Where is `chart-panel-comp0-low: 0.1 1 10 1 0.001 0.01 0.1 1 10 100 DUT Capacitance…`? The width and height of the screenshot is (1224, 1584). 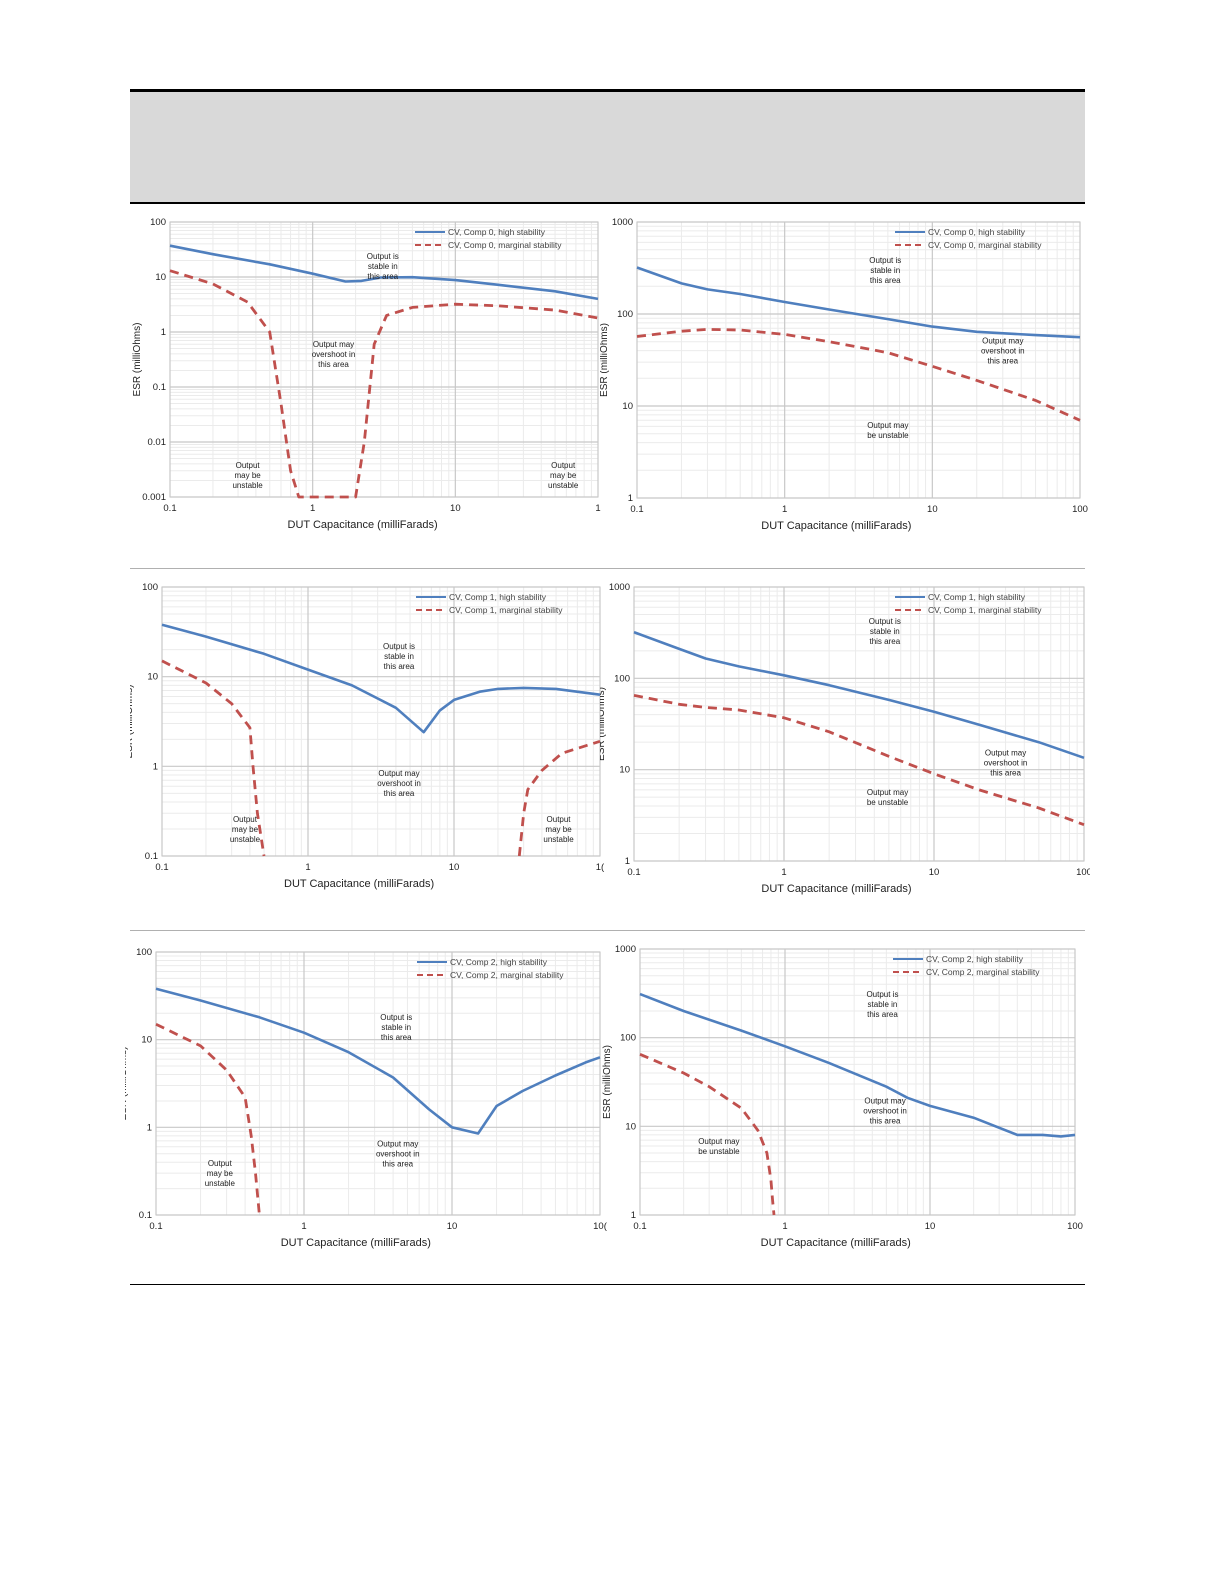
chart-panel-comp0-low: 0.1 1 10 1 0.001 0.01 0.1 1 10 100 DUT Capacitance… is located at coordinates (369, 372).